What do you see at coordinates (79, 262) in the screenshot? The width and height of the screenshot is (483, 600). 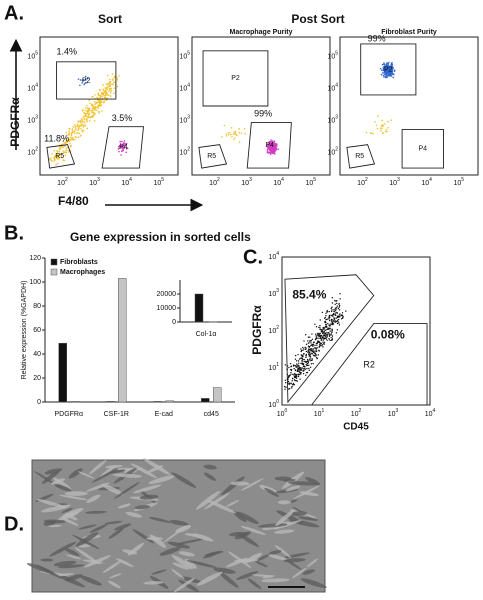 I see `legend-label: Fibroblasts` at bounding box center [79, 262].